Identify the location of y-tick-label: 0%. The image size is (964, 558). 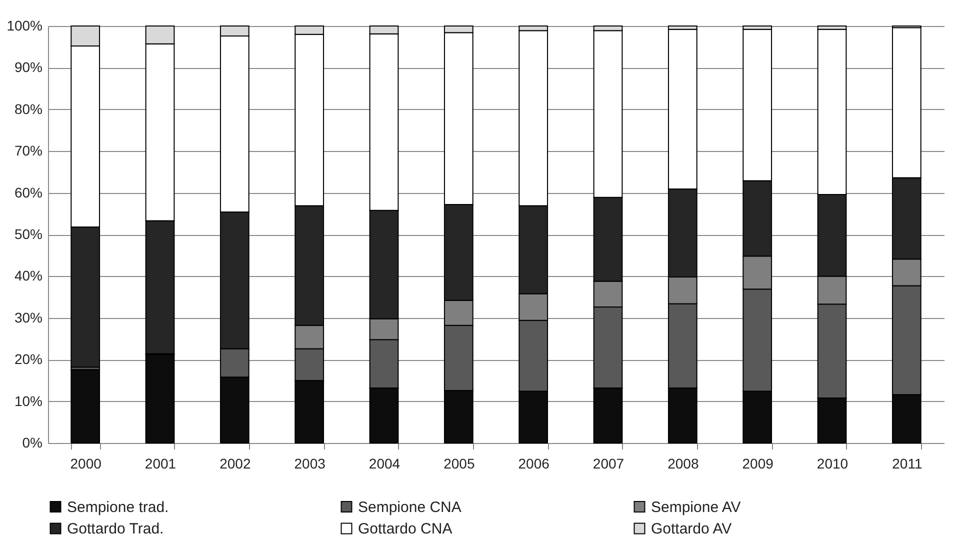
(32, 442).